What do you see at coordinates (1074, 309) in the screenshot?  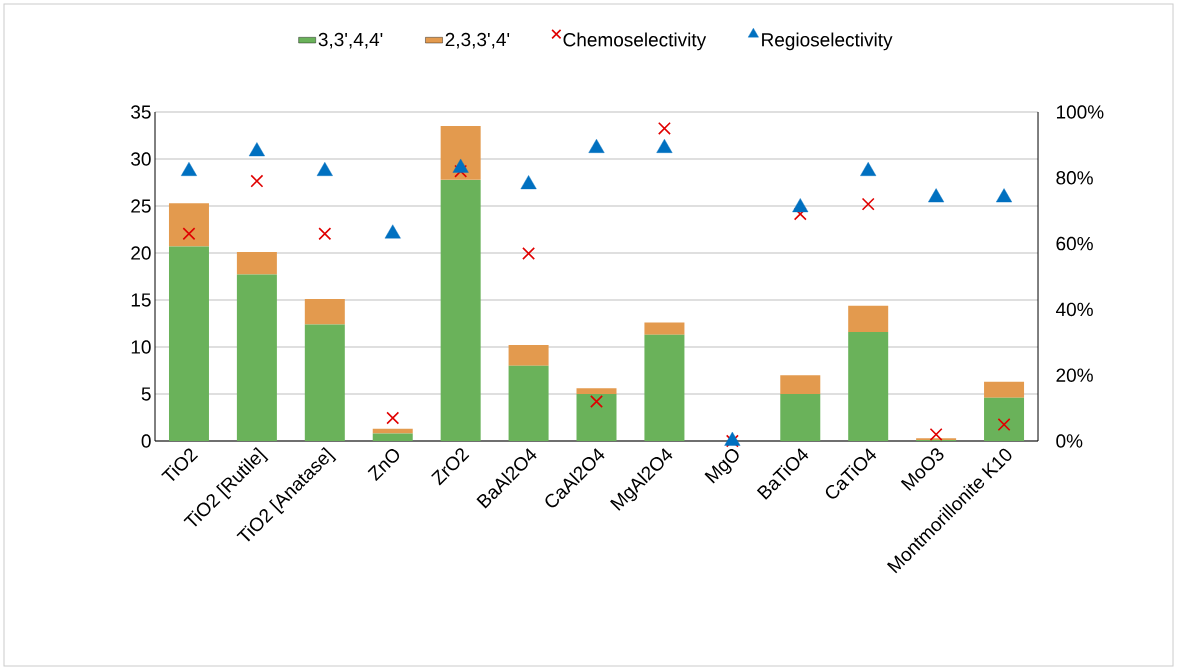 I see `y2-tick-label: 40%` at bounding box center [1074, 309].